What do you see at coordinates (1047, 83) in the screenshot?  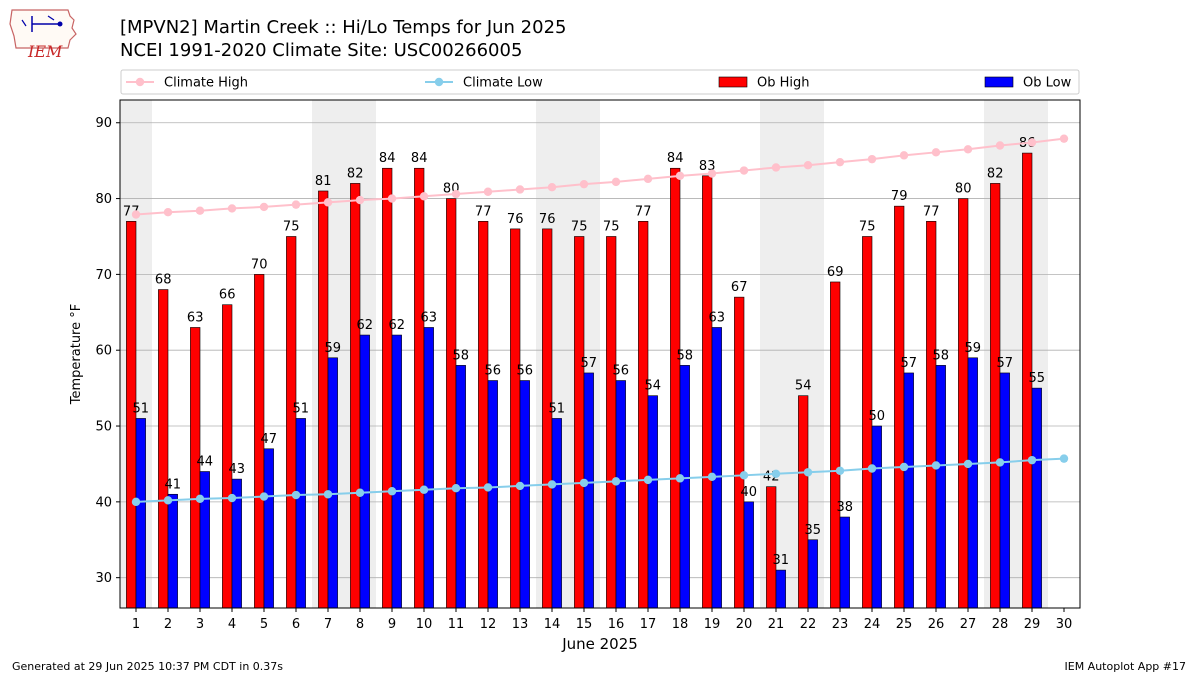 I see `legend-ob-low-label: Ob Low` at bounding box center [1047, 83].